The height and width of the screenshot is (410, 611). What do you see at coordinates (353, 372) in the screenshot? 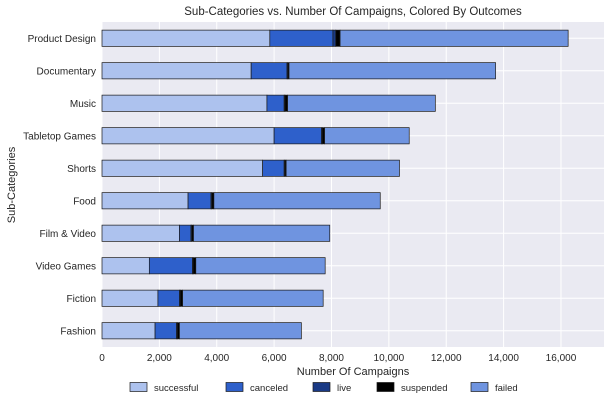
I see `x-axis-label: Number Of Campaigns` at bounding box center [353, 372].